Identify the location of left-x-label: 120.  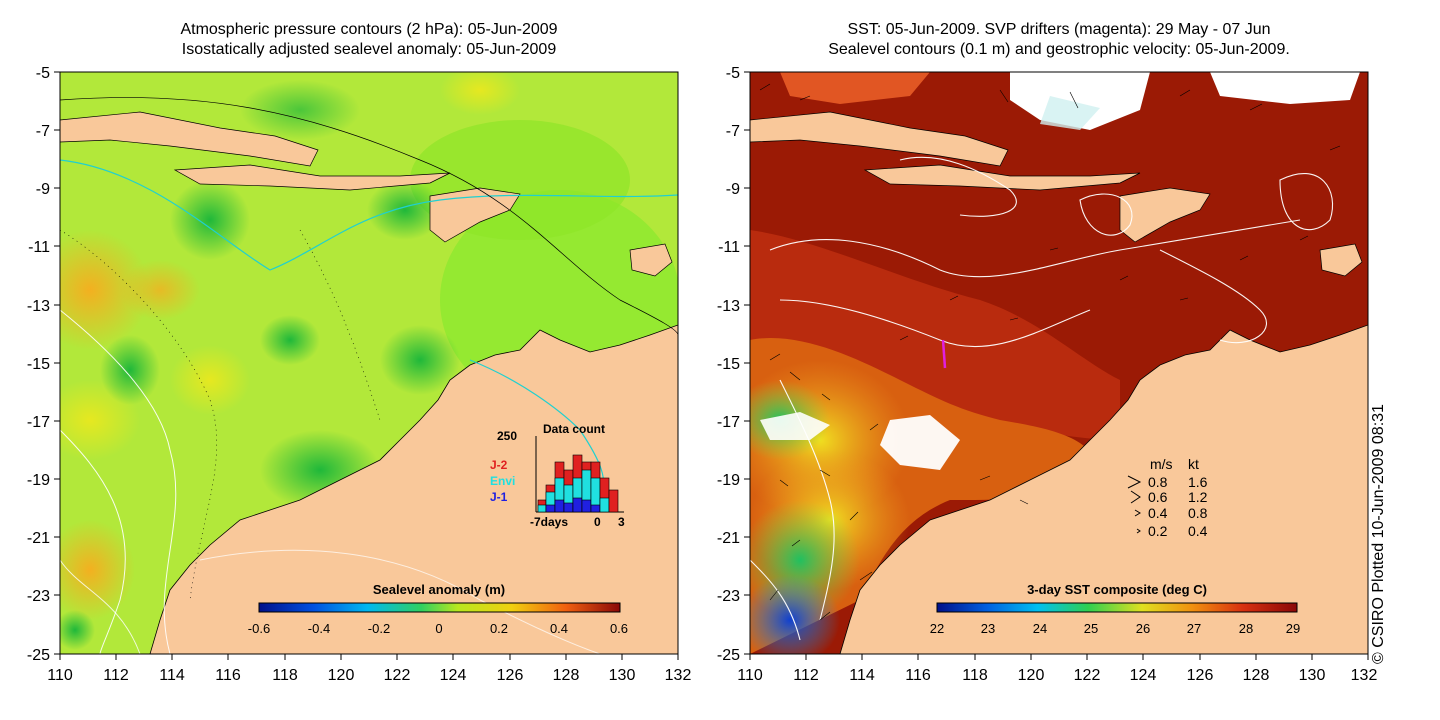
(341, 675).